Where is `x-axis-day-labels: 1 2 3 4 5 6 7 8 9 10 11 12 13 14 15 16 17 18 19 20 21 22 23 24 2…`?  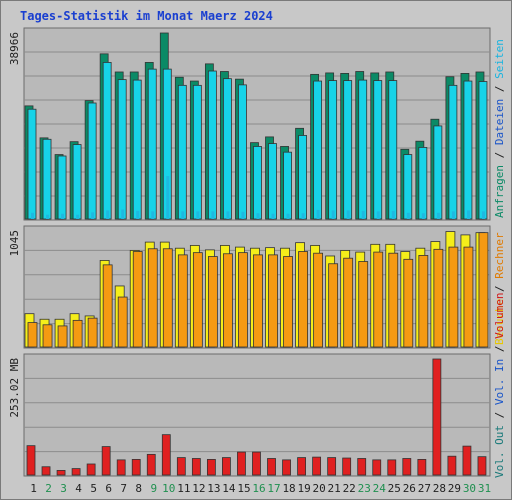 x-axis-day-labels: 1 2 3 4 5 6 7 8 9 10 11 12 13 14 15 16 17 18 19 20 21 22 23 24 2… is located at coordinates (260, 488).